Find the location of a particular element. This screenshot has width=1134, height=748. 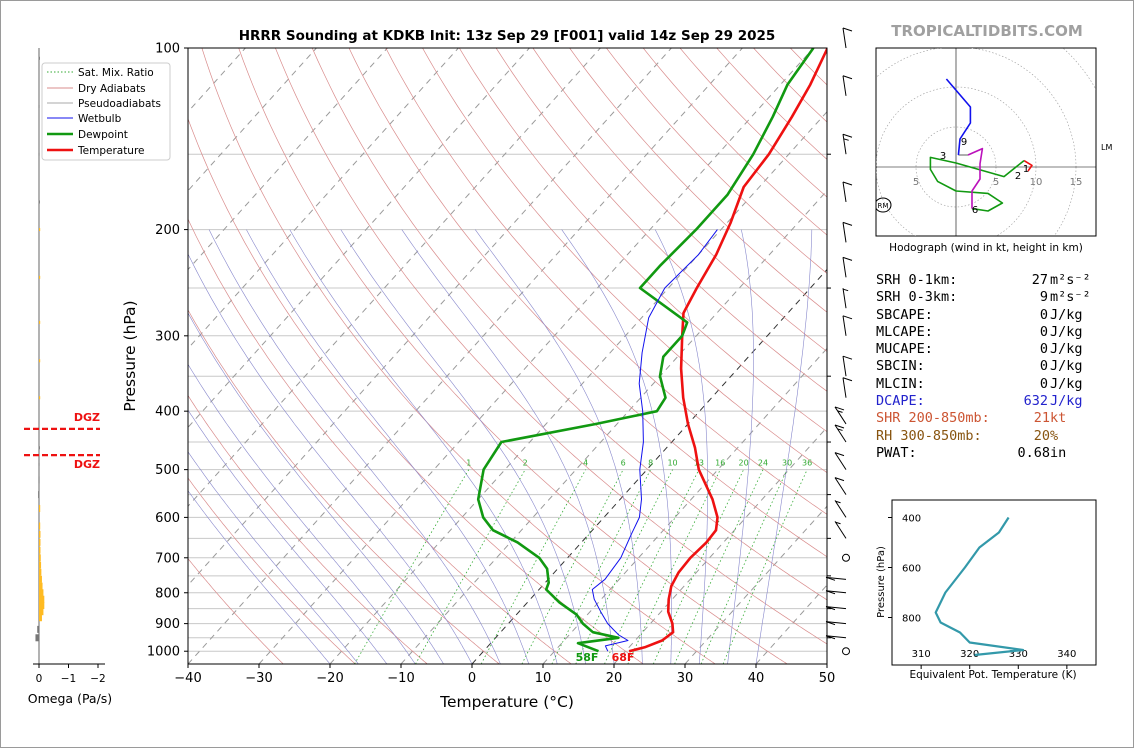

y-tick-label: 200 is located at coordinates (167, 230).